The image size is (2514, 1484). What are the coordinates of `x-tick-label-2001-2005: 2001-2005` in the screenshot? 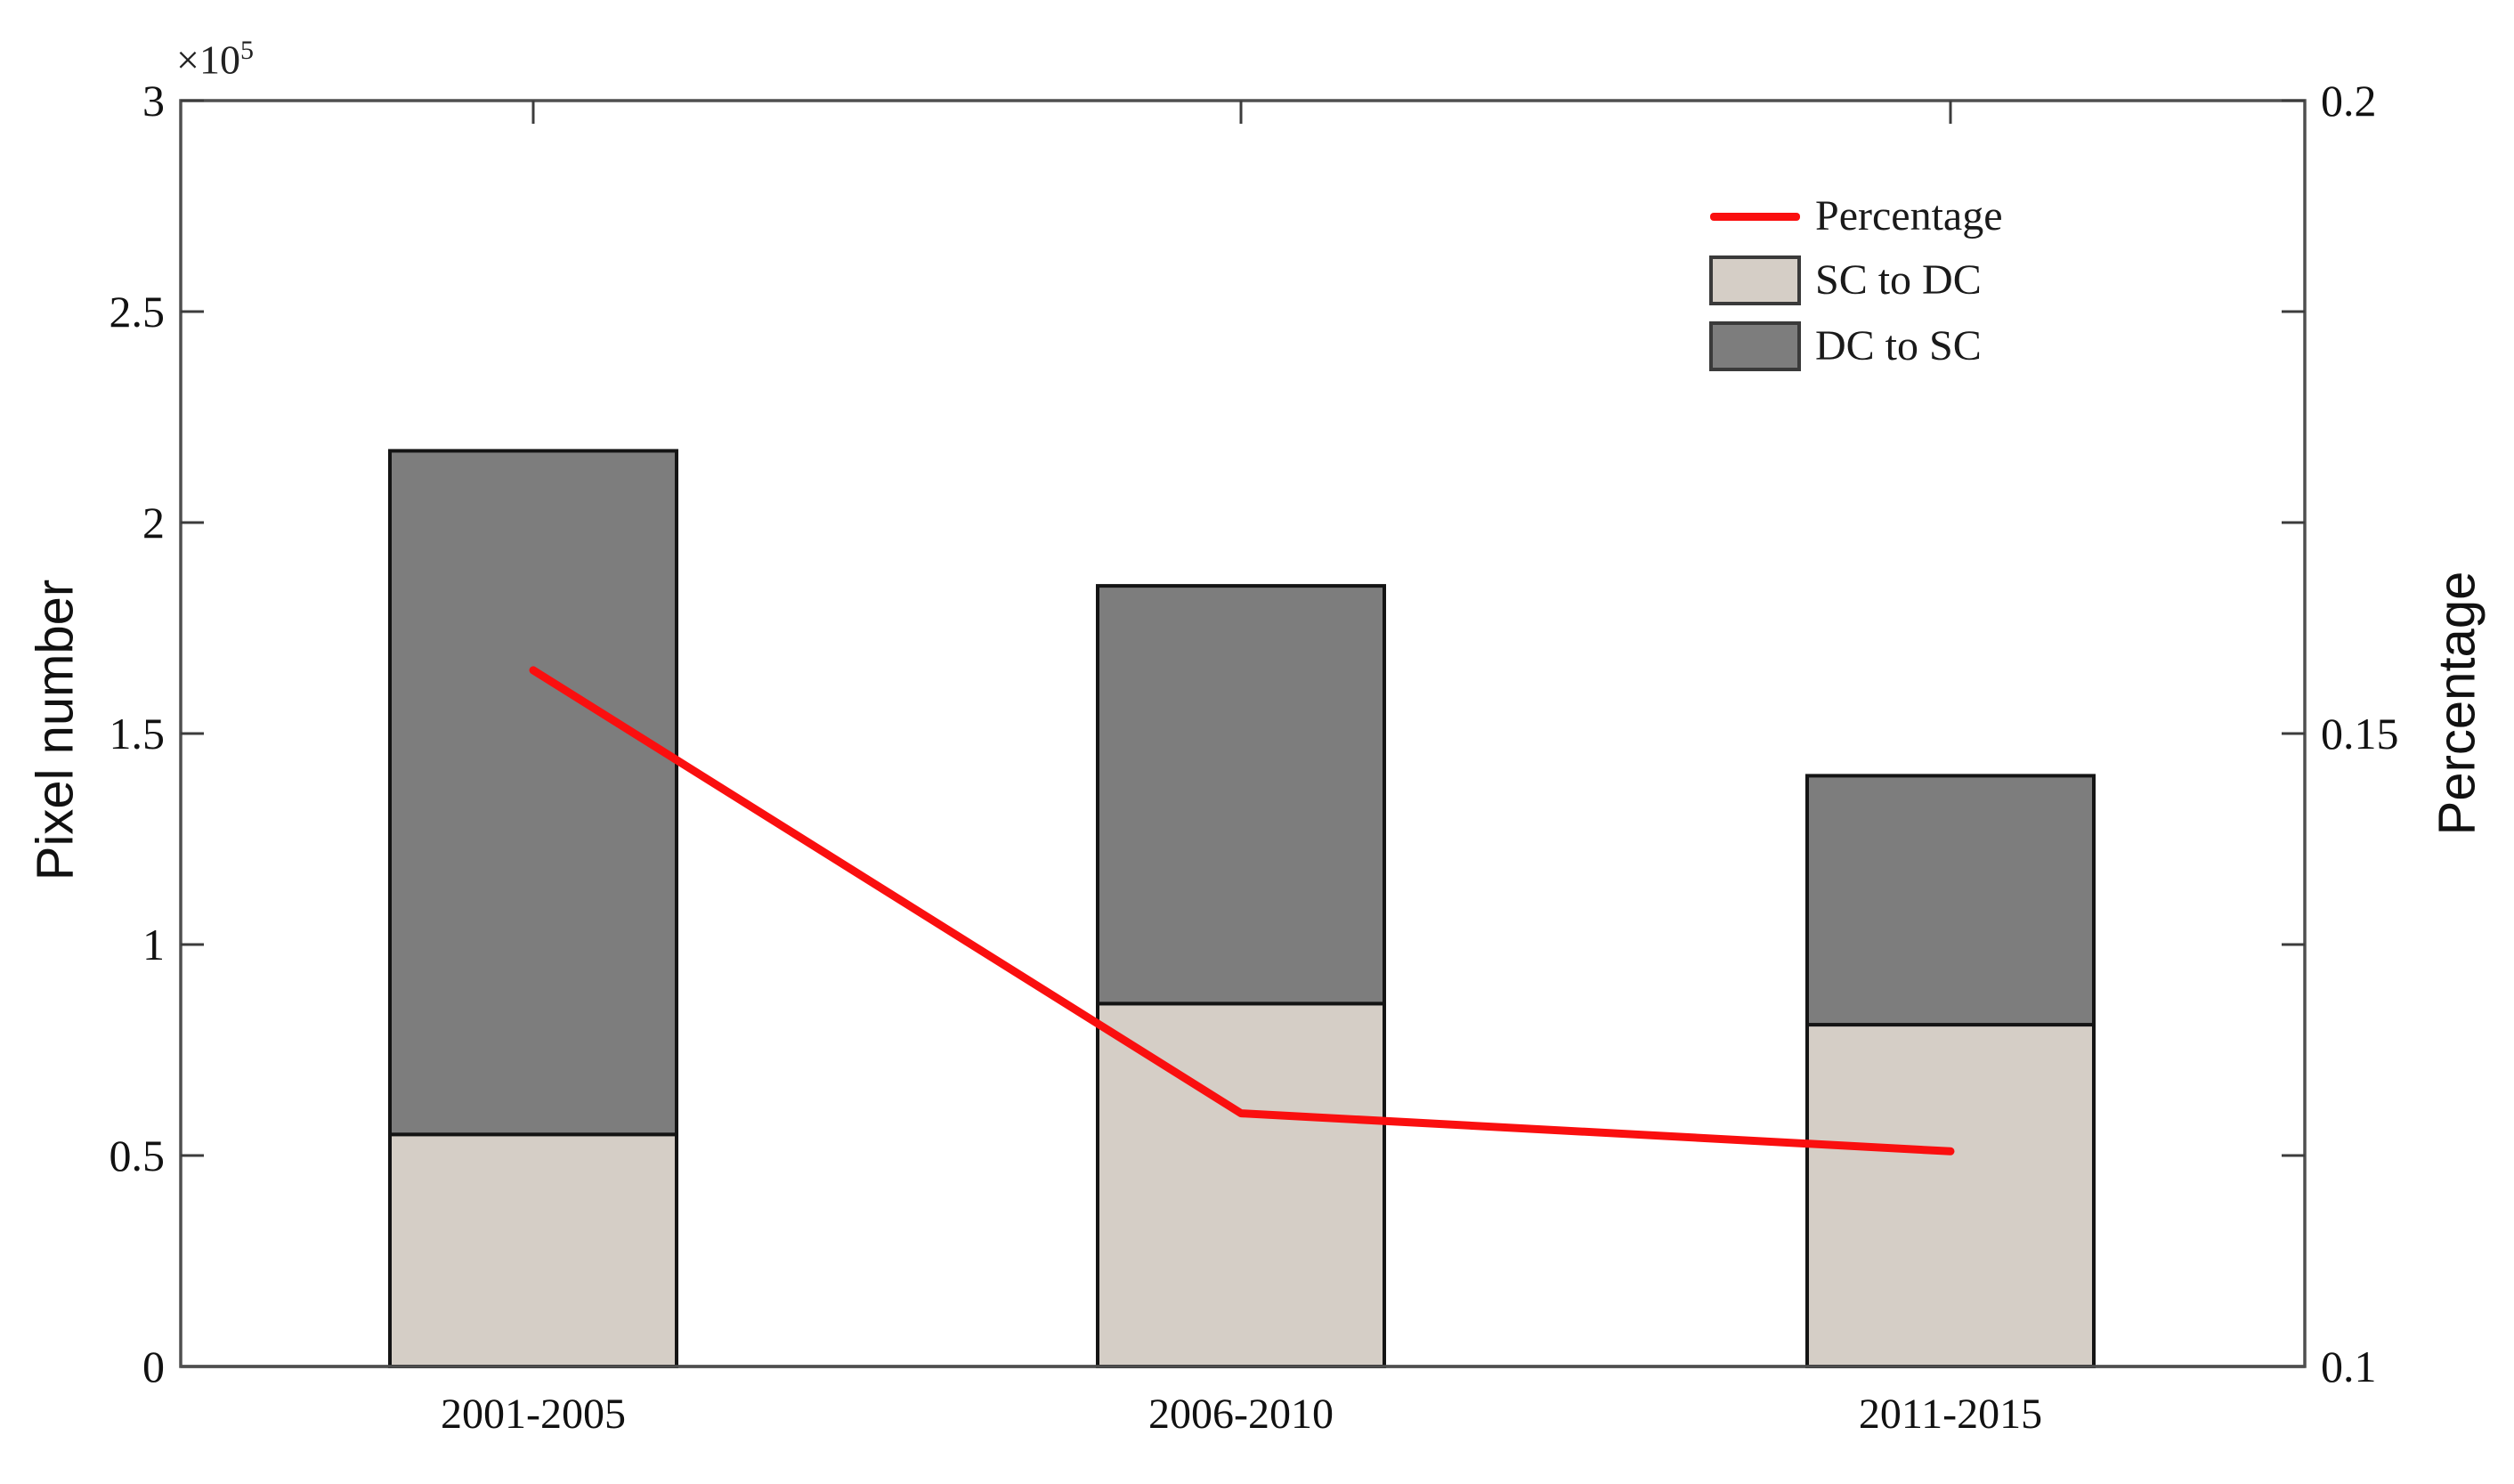 It's located at (533, 1414).